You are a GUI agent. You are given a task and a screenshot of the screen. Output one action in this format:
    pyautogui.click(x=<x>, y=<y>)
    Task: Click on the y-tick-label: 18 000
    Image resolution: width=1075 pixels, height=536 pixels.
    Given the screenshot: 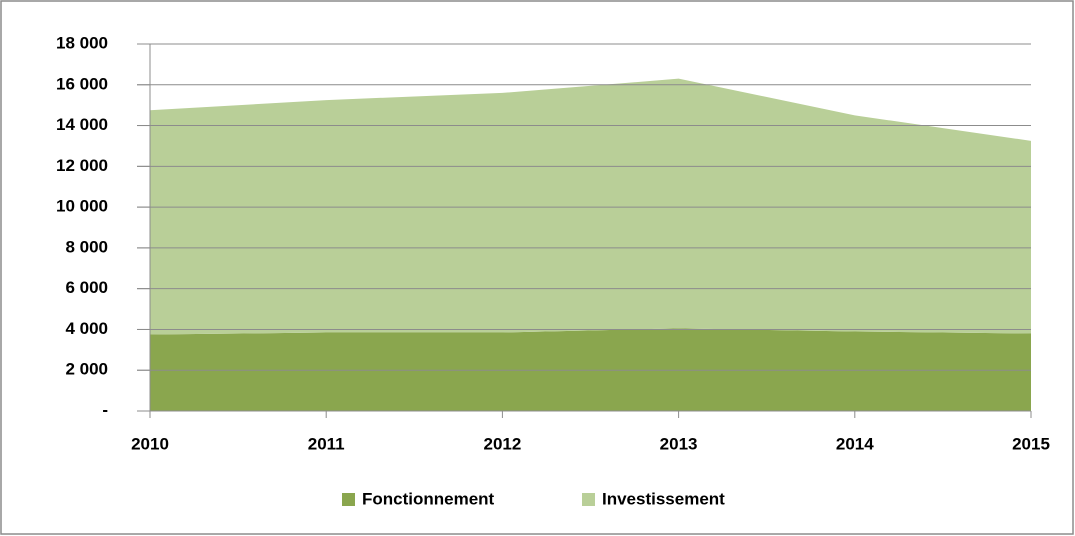 What is the action you would take?
    pyautogui.click(x=82, y=42)
    